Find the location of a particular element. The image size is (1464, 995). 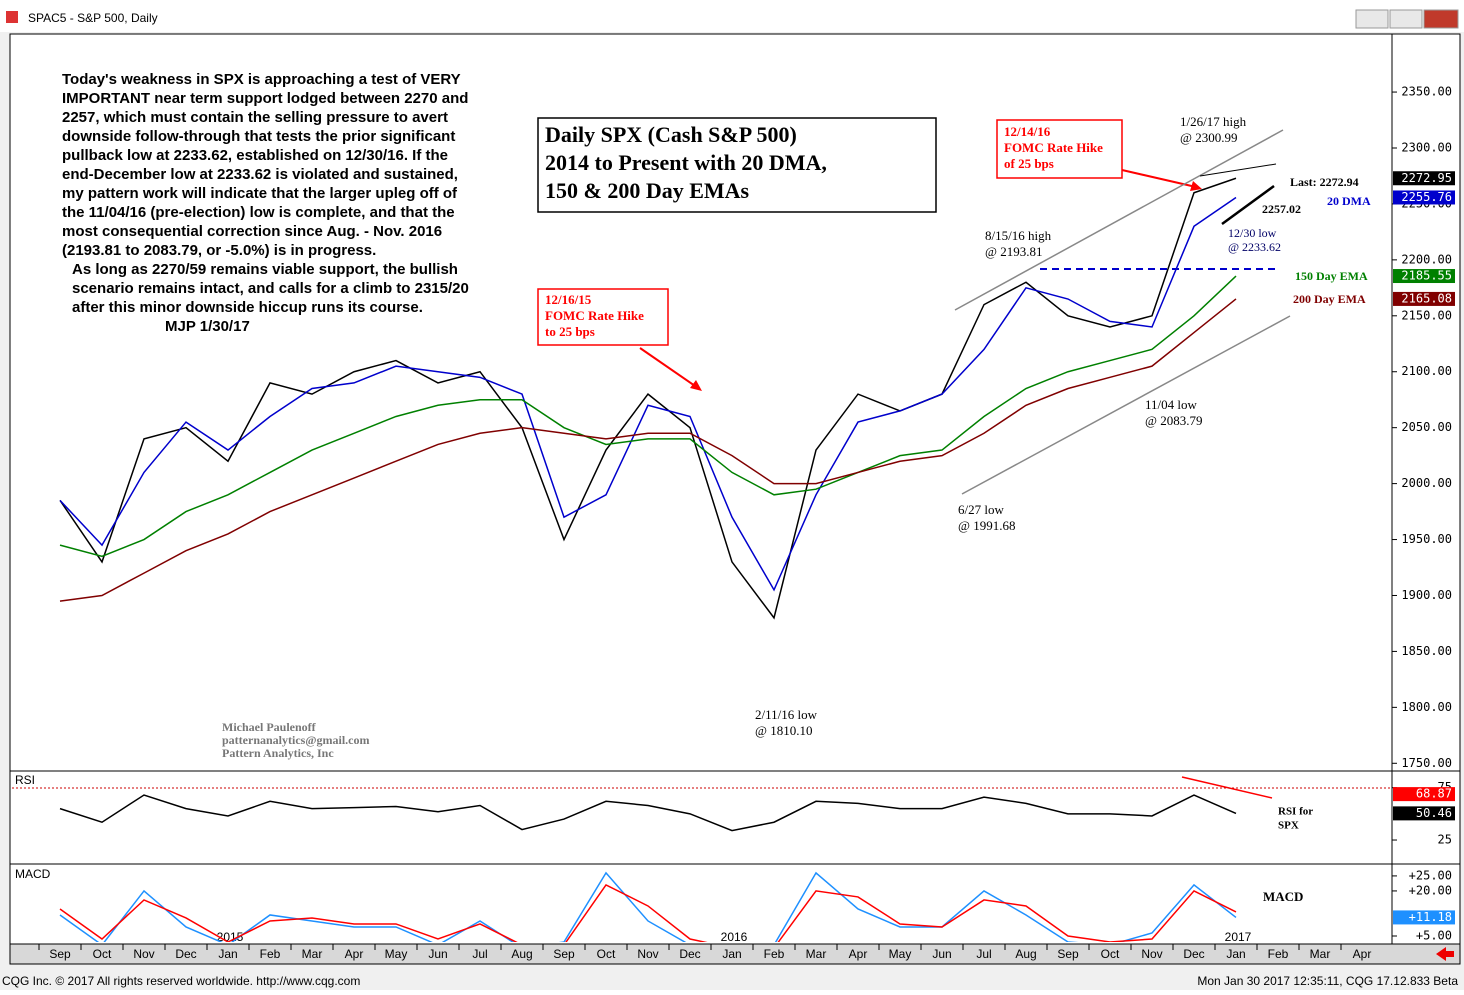

x-tick-label: Aug is located at coordinates (1025, 954).